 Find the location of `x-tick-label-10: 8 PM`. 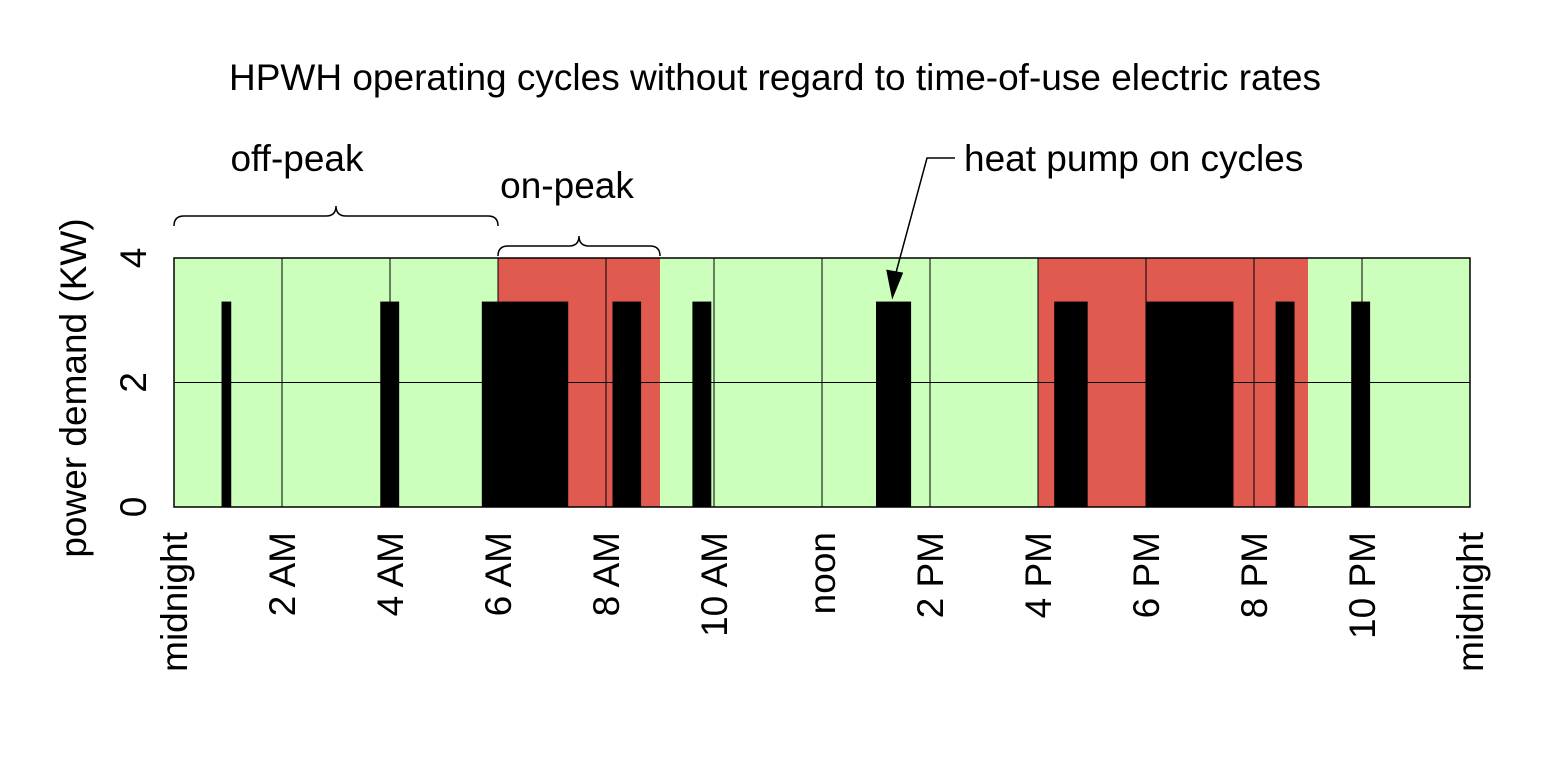

x-tick-label-10: 8 PM is located at coordinates (1254, 575).